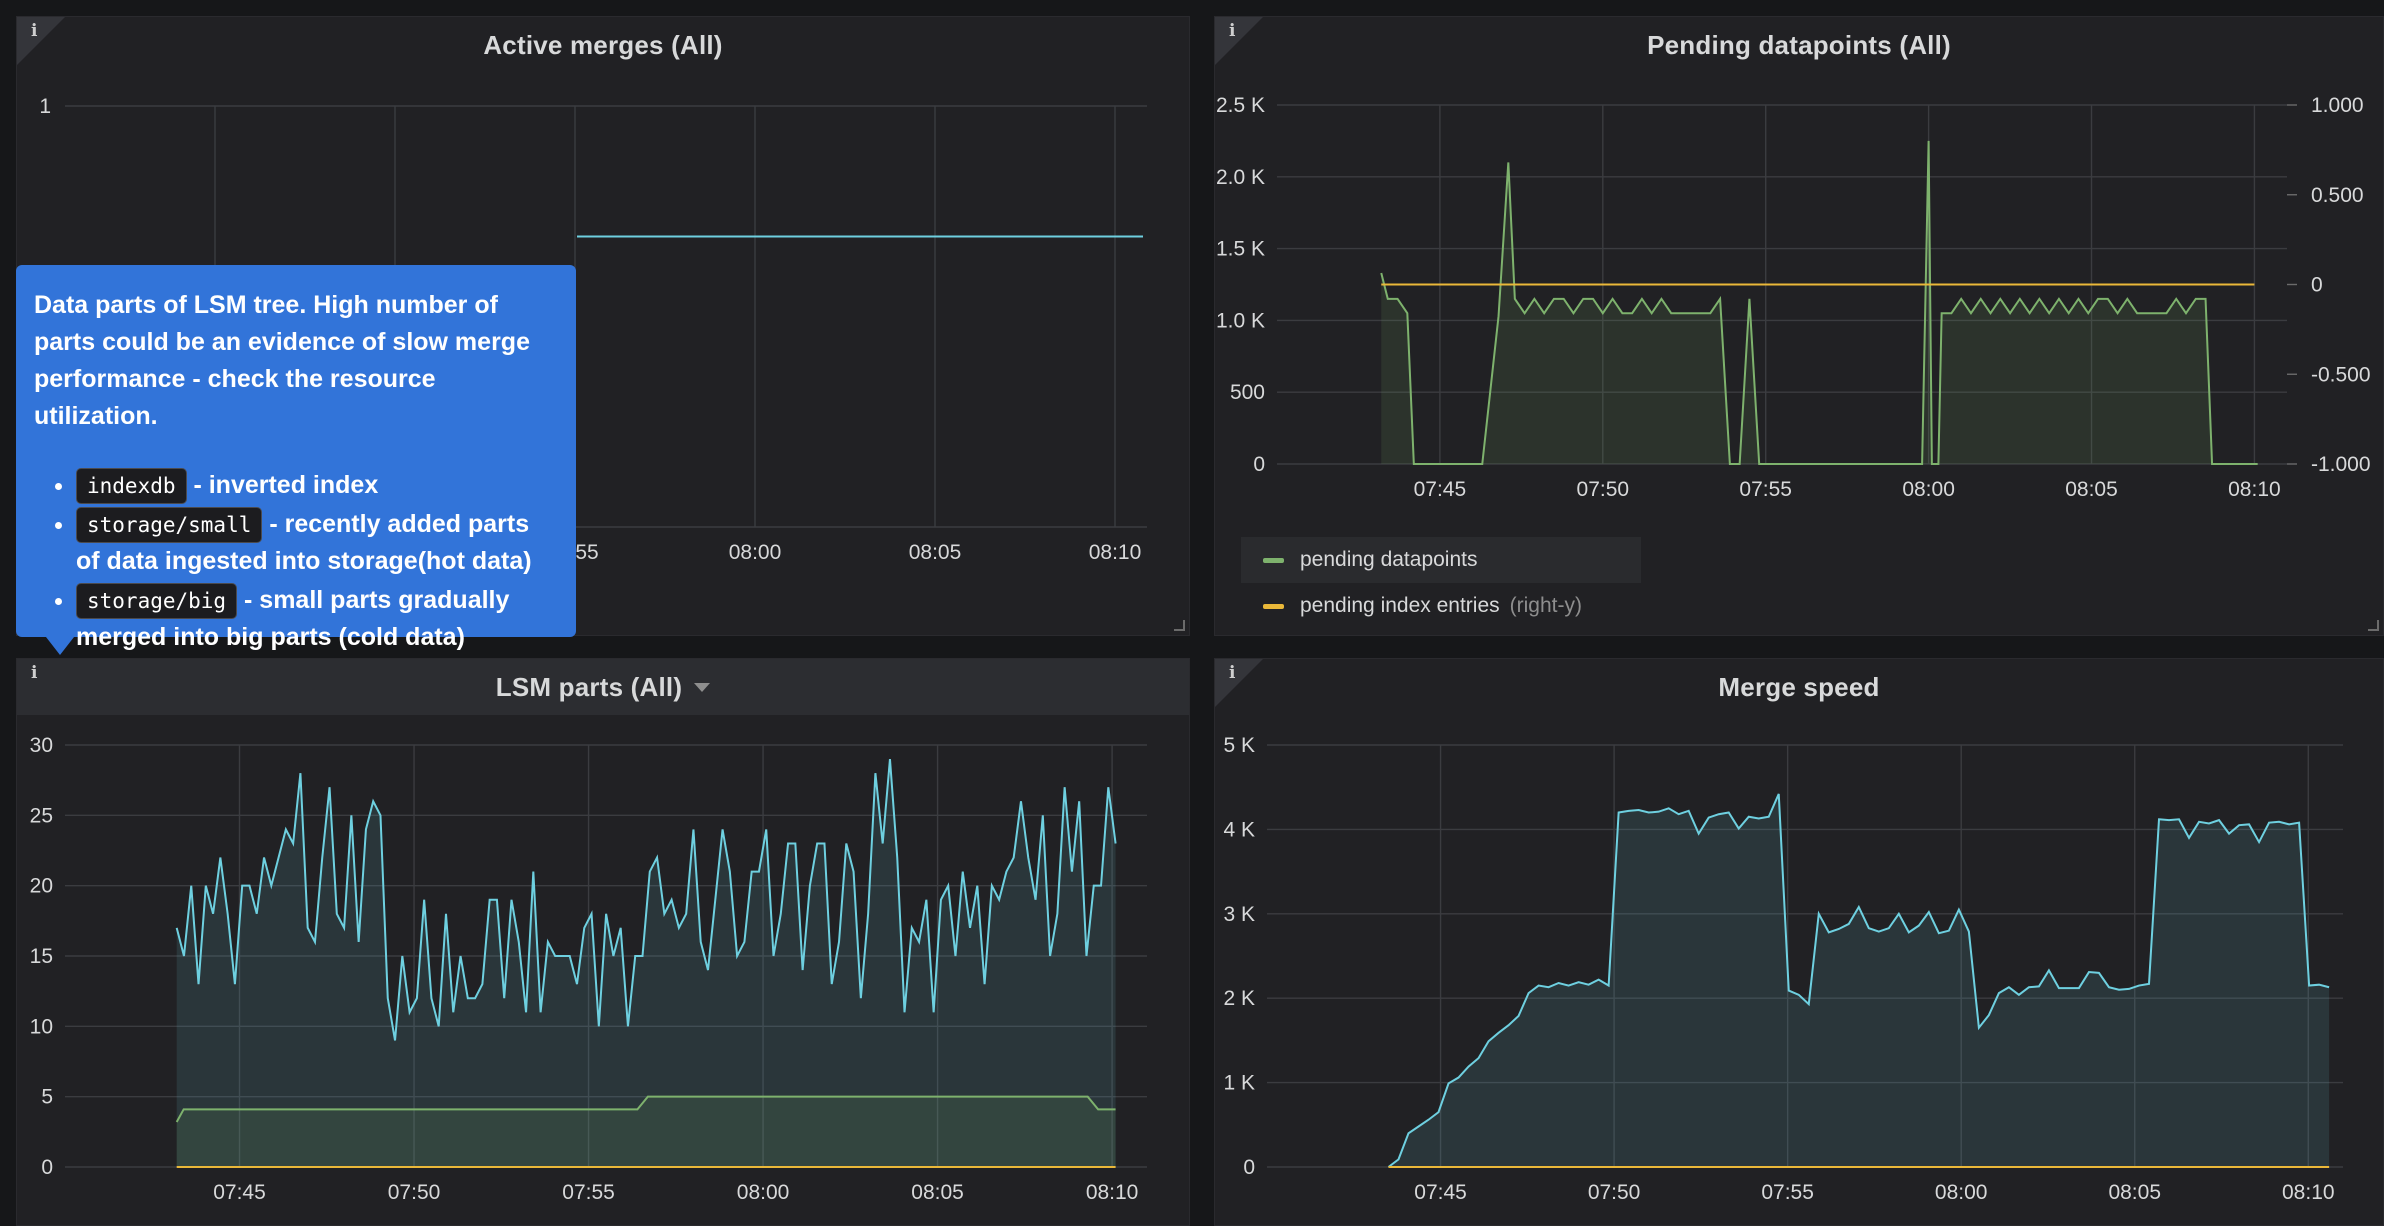 This screenshot has width=2384, height=1226. I want to click on legend-label: pending datapoints, so click(1389, 559).